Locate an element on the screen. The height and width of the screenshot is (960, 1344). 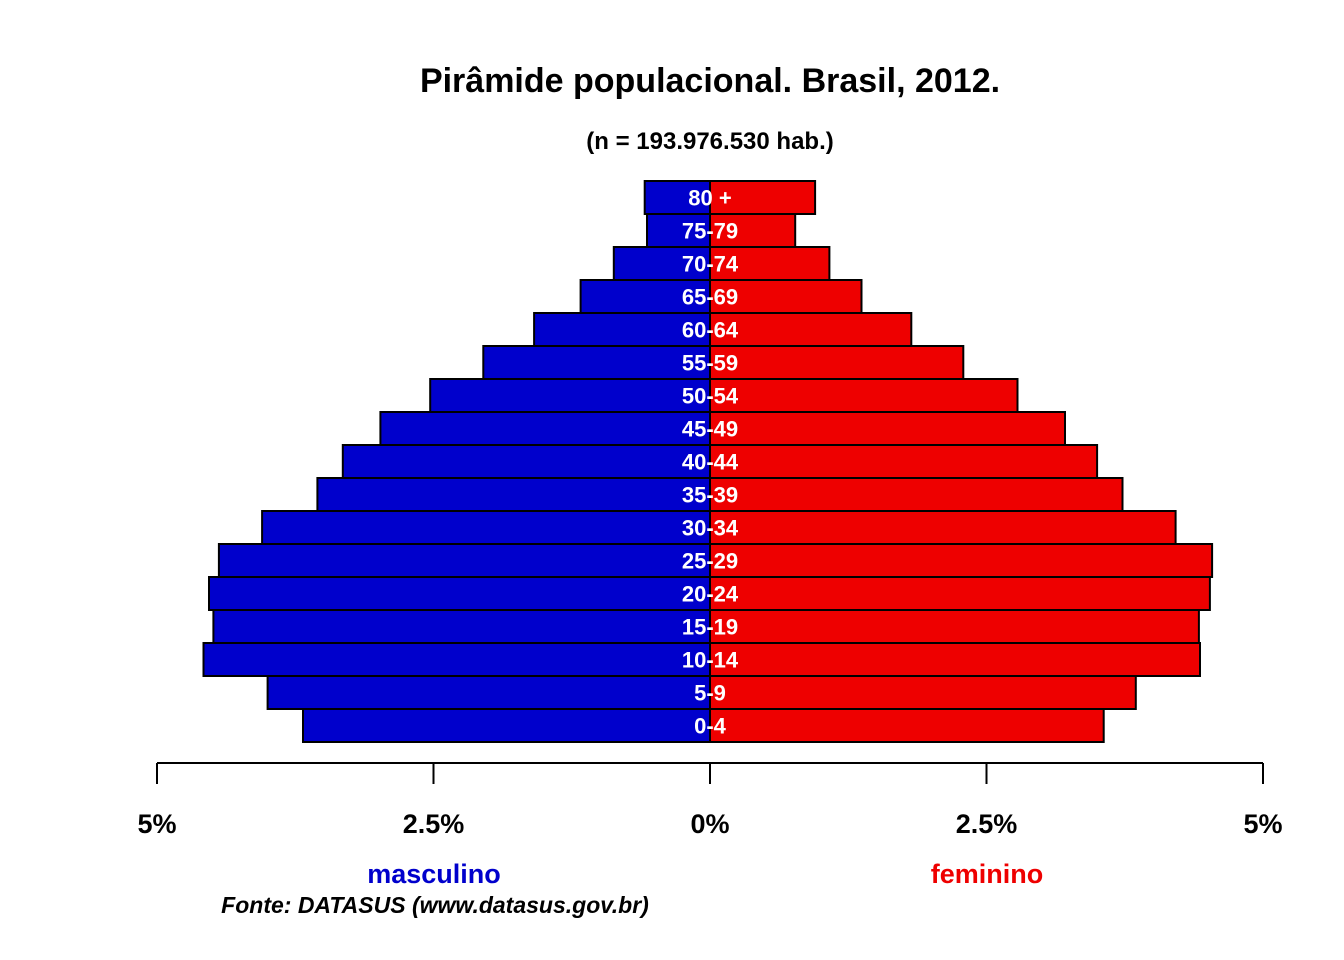
age-group-label: 65-69 is located at coordinates (710, 297).